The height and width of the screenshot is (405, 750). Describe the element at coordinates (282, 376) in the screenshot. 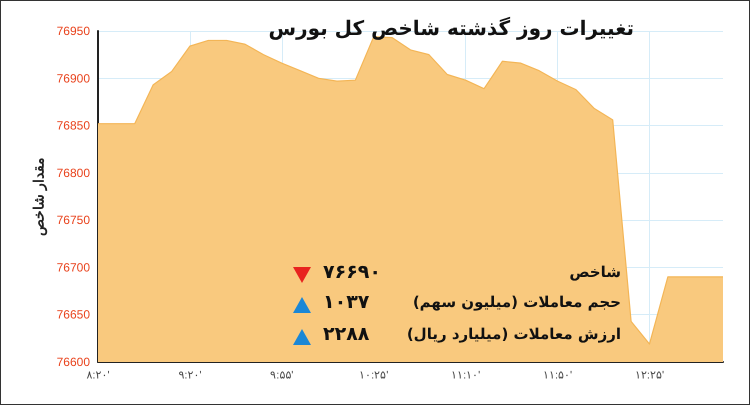

I see `x-tick-label: ۹:۵۵'` at that location.